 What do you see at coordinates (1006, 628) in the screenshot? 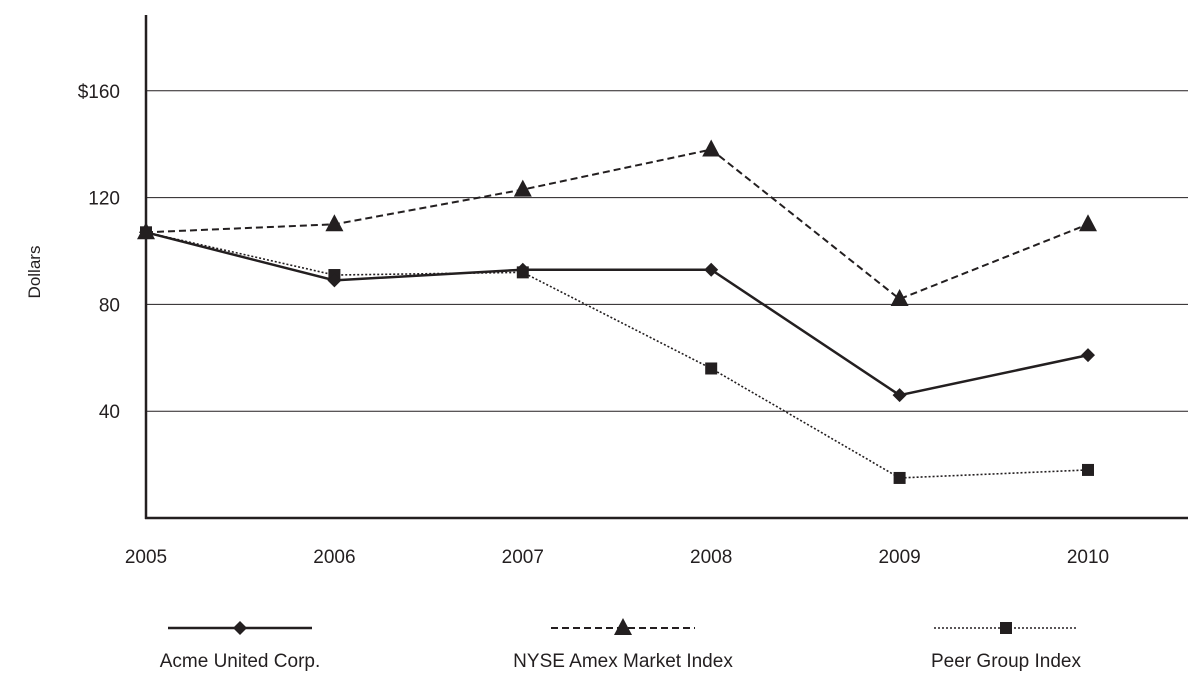
I see `legend-marker-square` at bounding box center [1006, 628].